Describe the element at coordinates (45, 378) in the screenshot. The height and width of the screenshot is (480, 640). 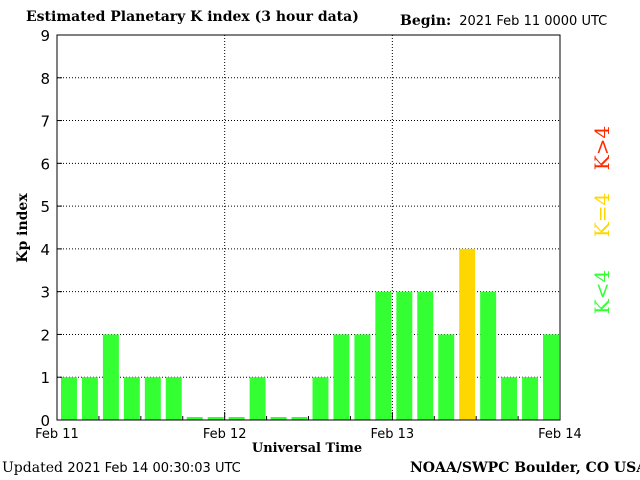
I see `y-tick-label: 1` at that location.